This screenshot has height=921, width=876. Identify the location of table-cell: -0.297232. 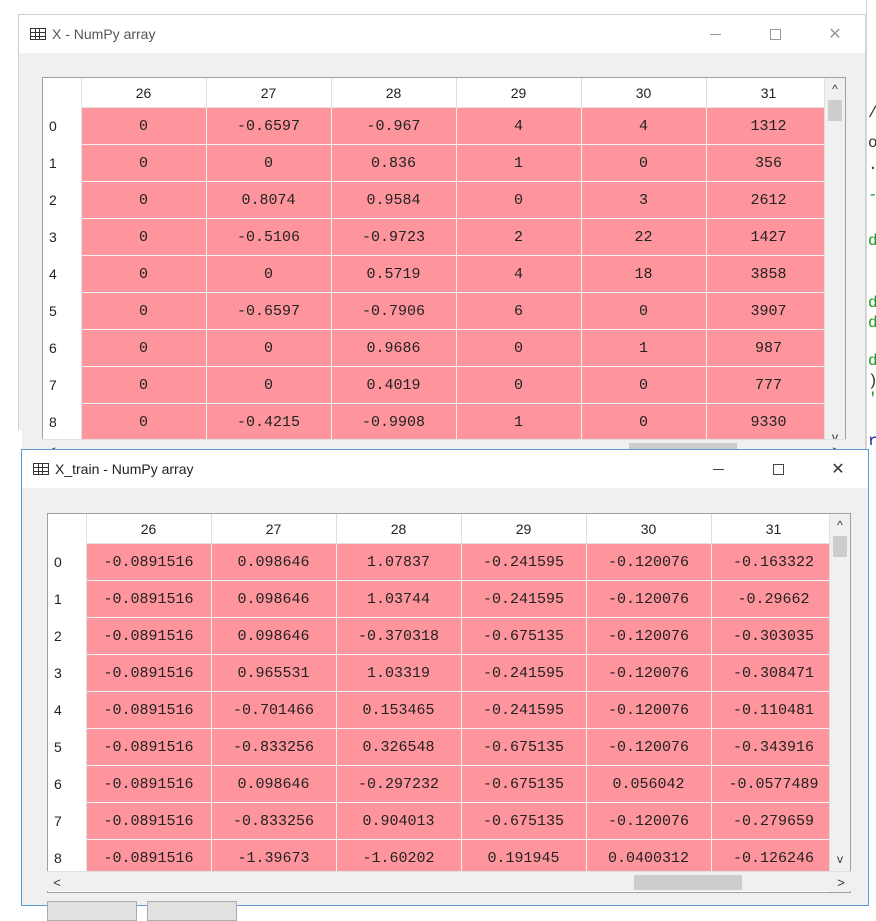
(399, 784).